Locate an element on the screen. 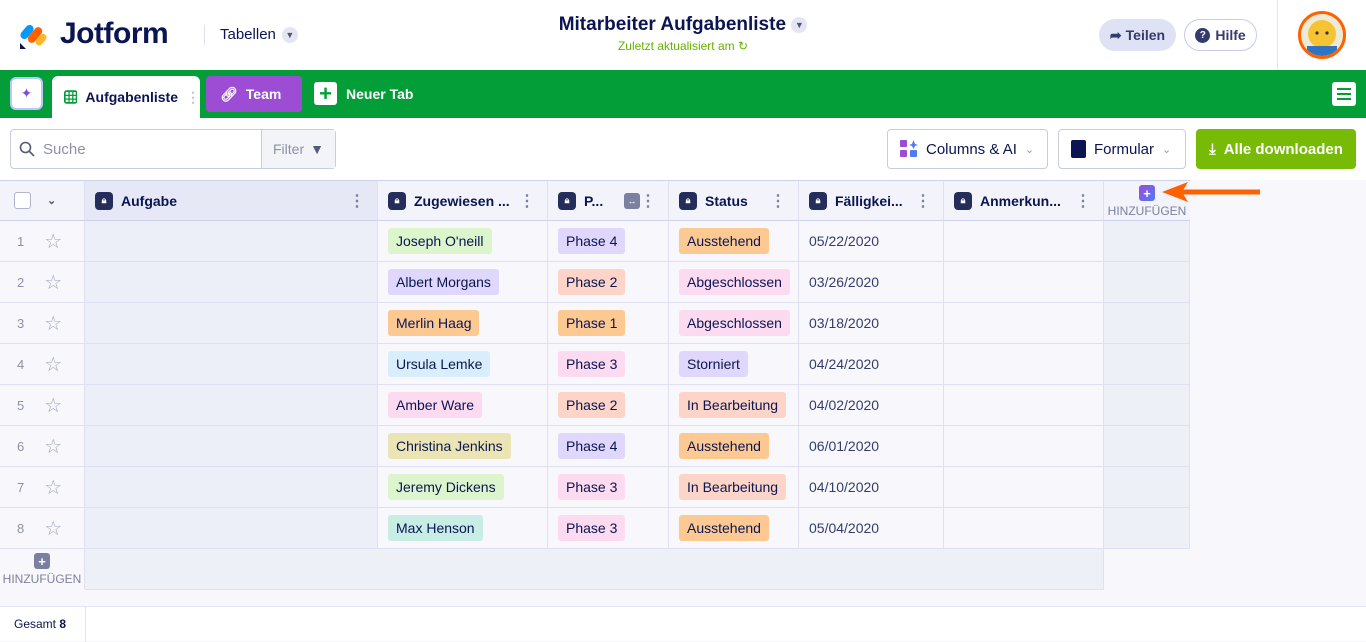 Image resolution: width=1366 pixels, height=642 pixels. add-row-button: + HINZUFÜGEN is located at coordinates (42, 569).